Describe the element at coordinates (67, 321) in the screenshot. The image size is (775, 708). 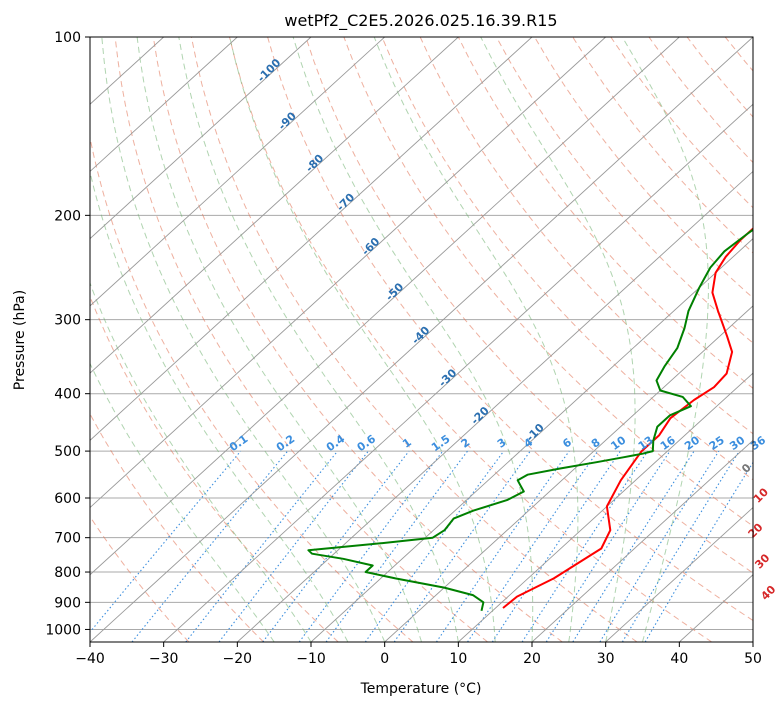
I see `y-tick-label: 300` at that location.